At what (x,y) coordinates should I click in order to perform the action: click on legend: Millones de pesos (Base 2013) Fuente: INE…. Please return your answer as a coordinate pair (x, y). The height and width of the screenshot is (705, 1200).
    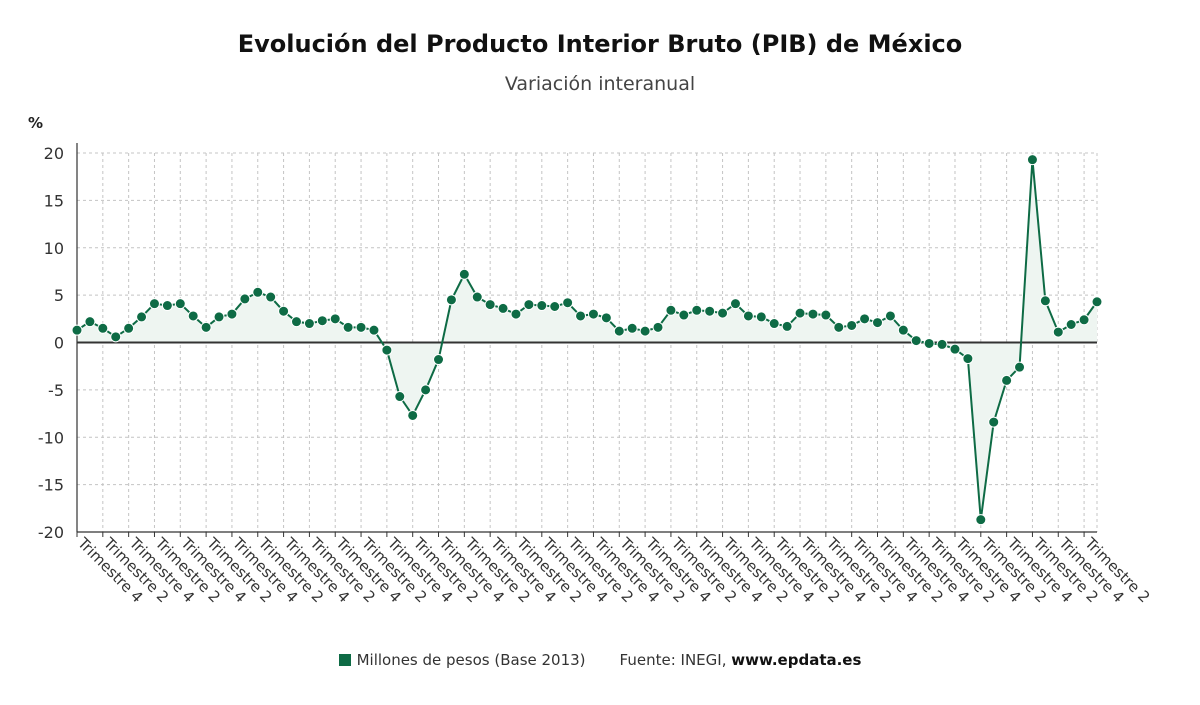
    Looking at the image, I should click on (600, 660).